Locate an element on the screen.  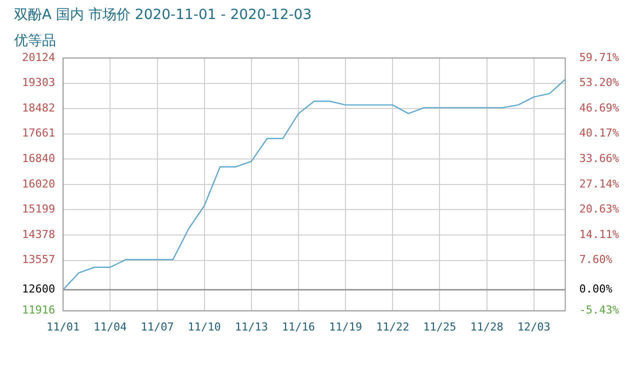
y2-tick-label: 33.66% is located at coordinates (599, 158).